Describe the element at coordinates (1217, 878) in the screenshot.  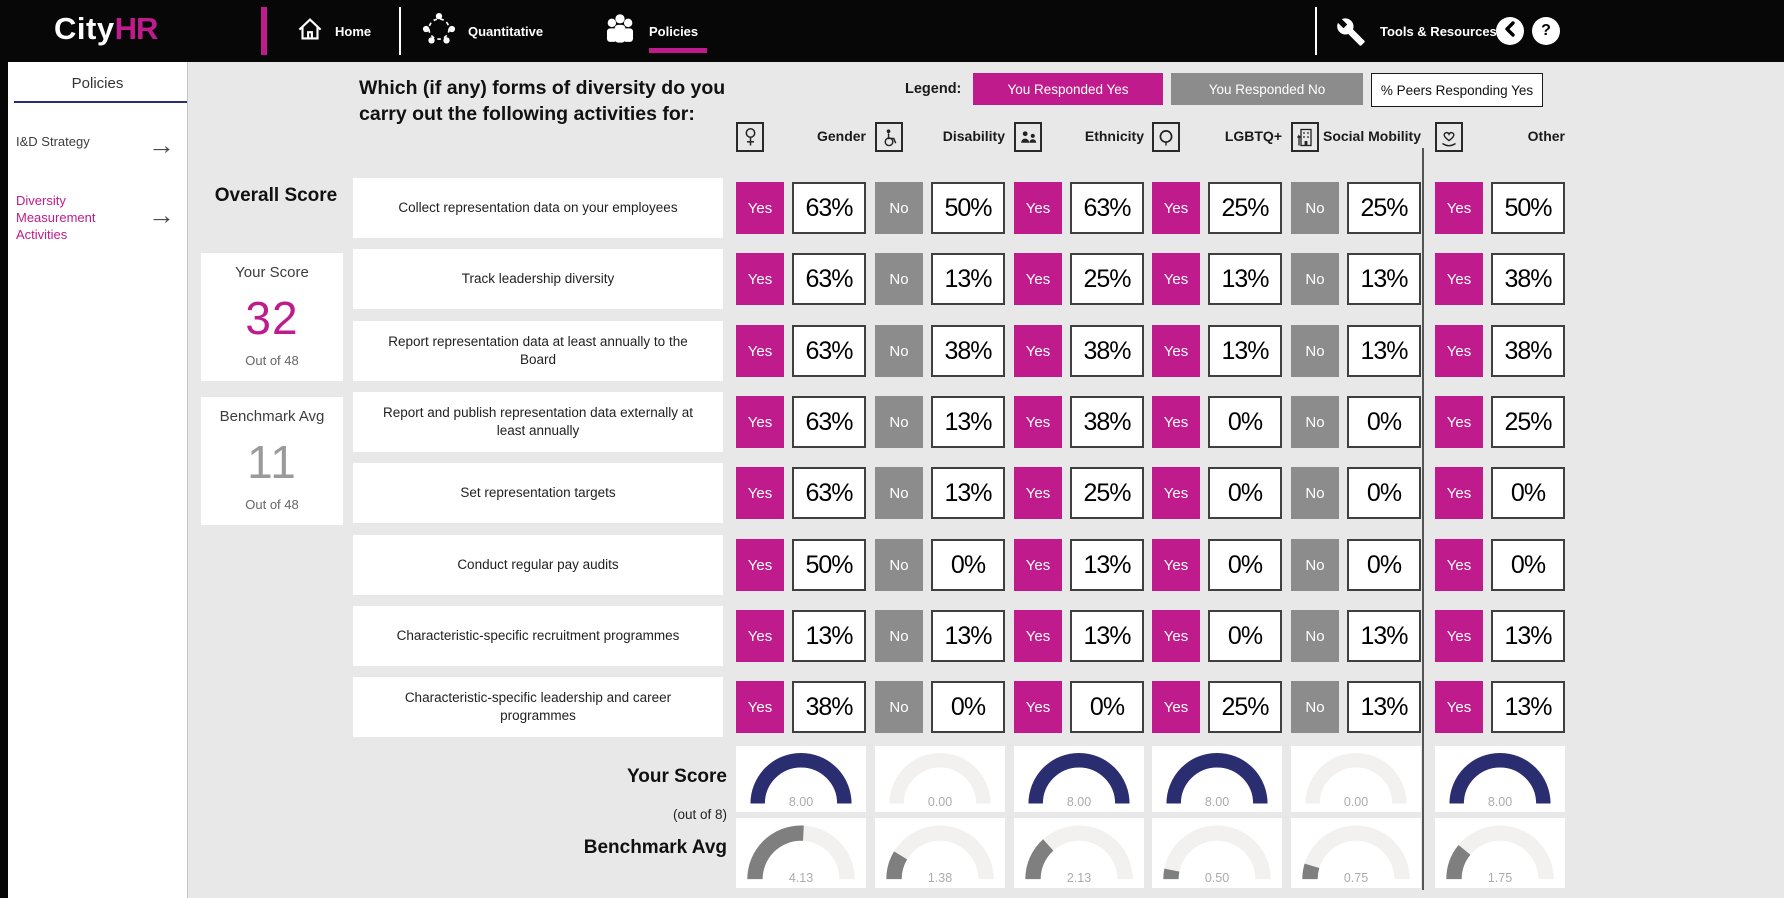
I see `gauge-value: 0.50` at that location.